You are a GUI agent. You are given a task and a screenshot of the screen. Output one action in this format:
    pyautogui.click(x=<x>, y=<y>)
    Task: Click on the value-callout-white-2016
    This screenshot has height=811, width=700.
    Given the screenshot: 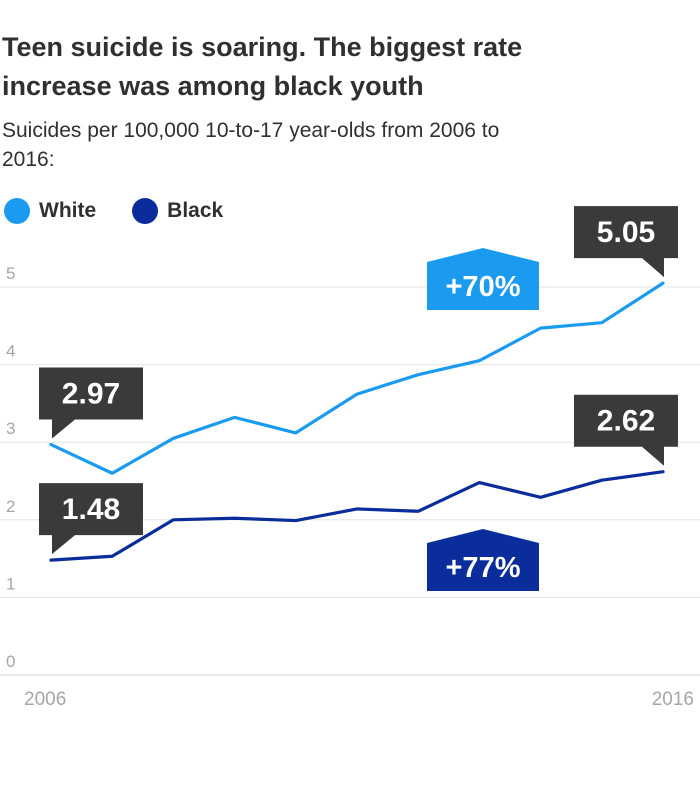 What is the action you would take?
    pyautogui.click(x=626, y=242)
    